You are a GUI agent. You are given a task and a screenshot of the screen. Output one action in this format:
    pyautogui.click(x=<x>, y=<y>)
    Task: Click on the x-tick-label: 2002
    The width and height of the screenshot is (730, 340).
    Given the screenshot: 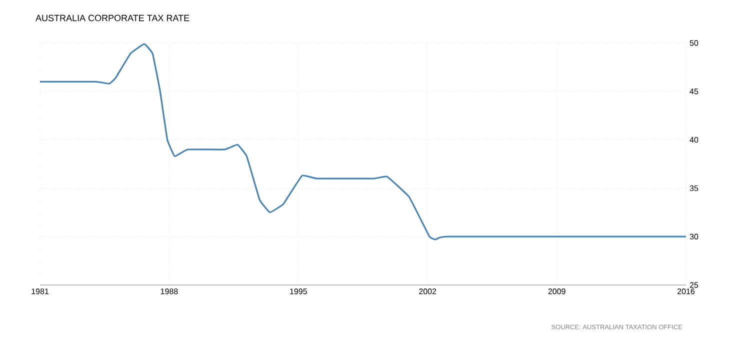 What is the action you would take?
    pyautogui.click(x=427, y=291)
    